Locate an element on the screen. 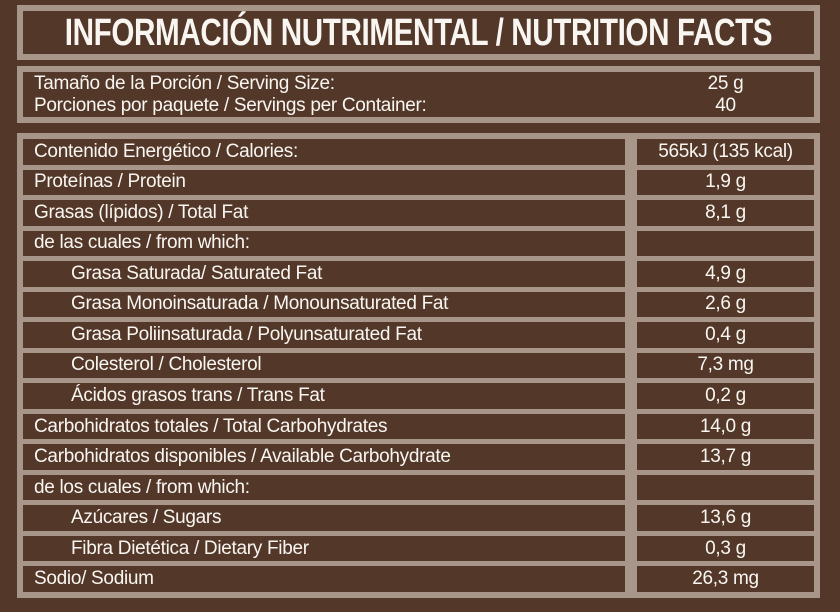 Image resolution: width=840 pixels, height=612 pixels. table-row: de las cuales / from which: is located at coordinates (418, 243).